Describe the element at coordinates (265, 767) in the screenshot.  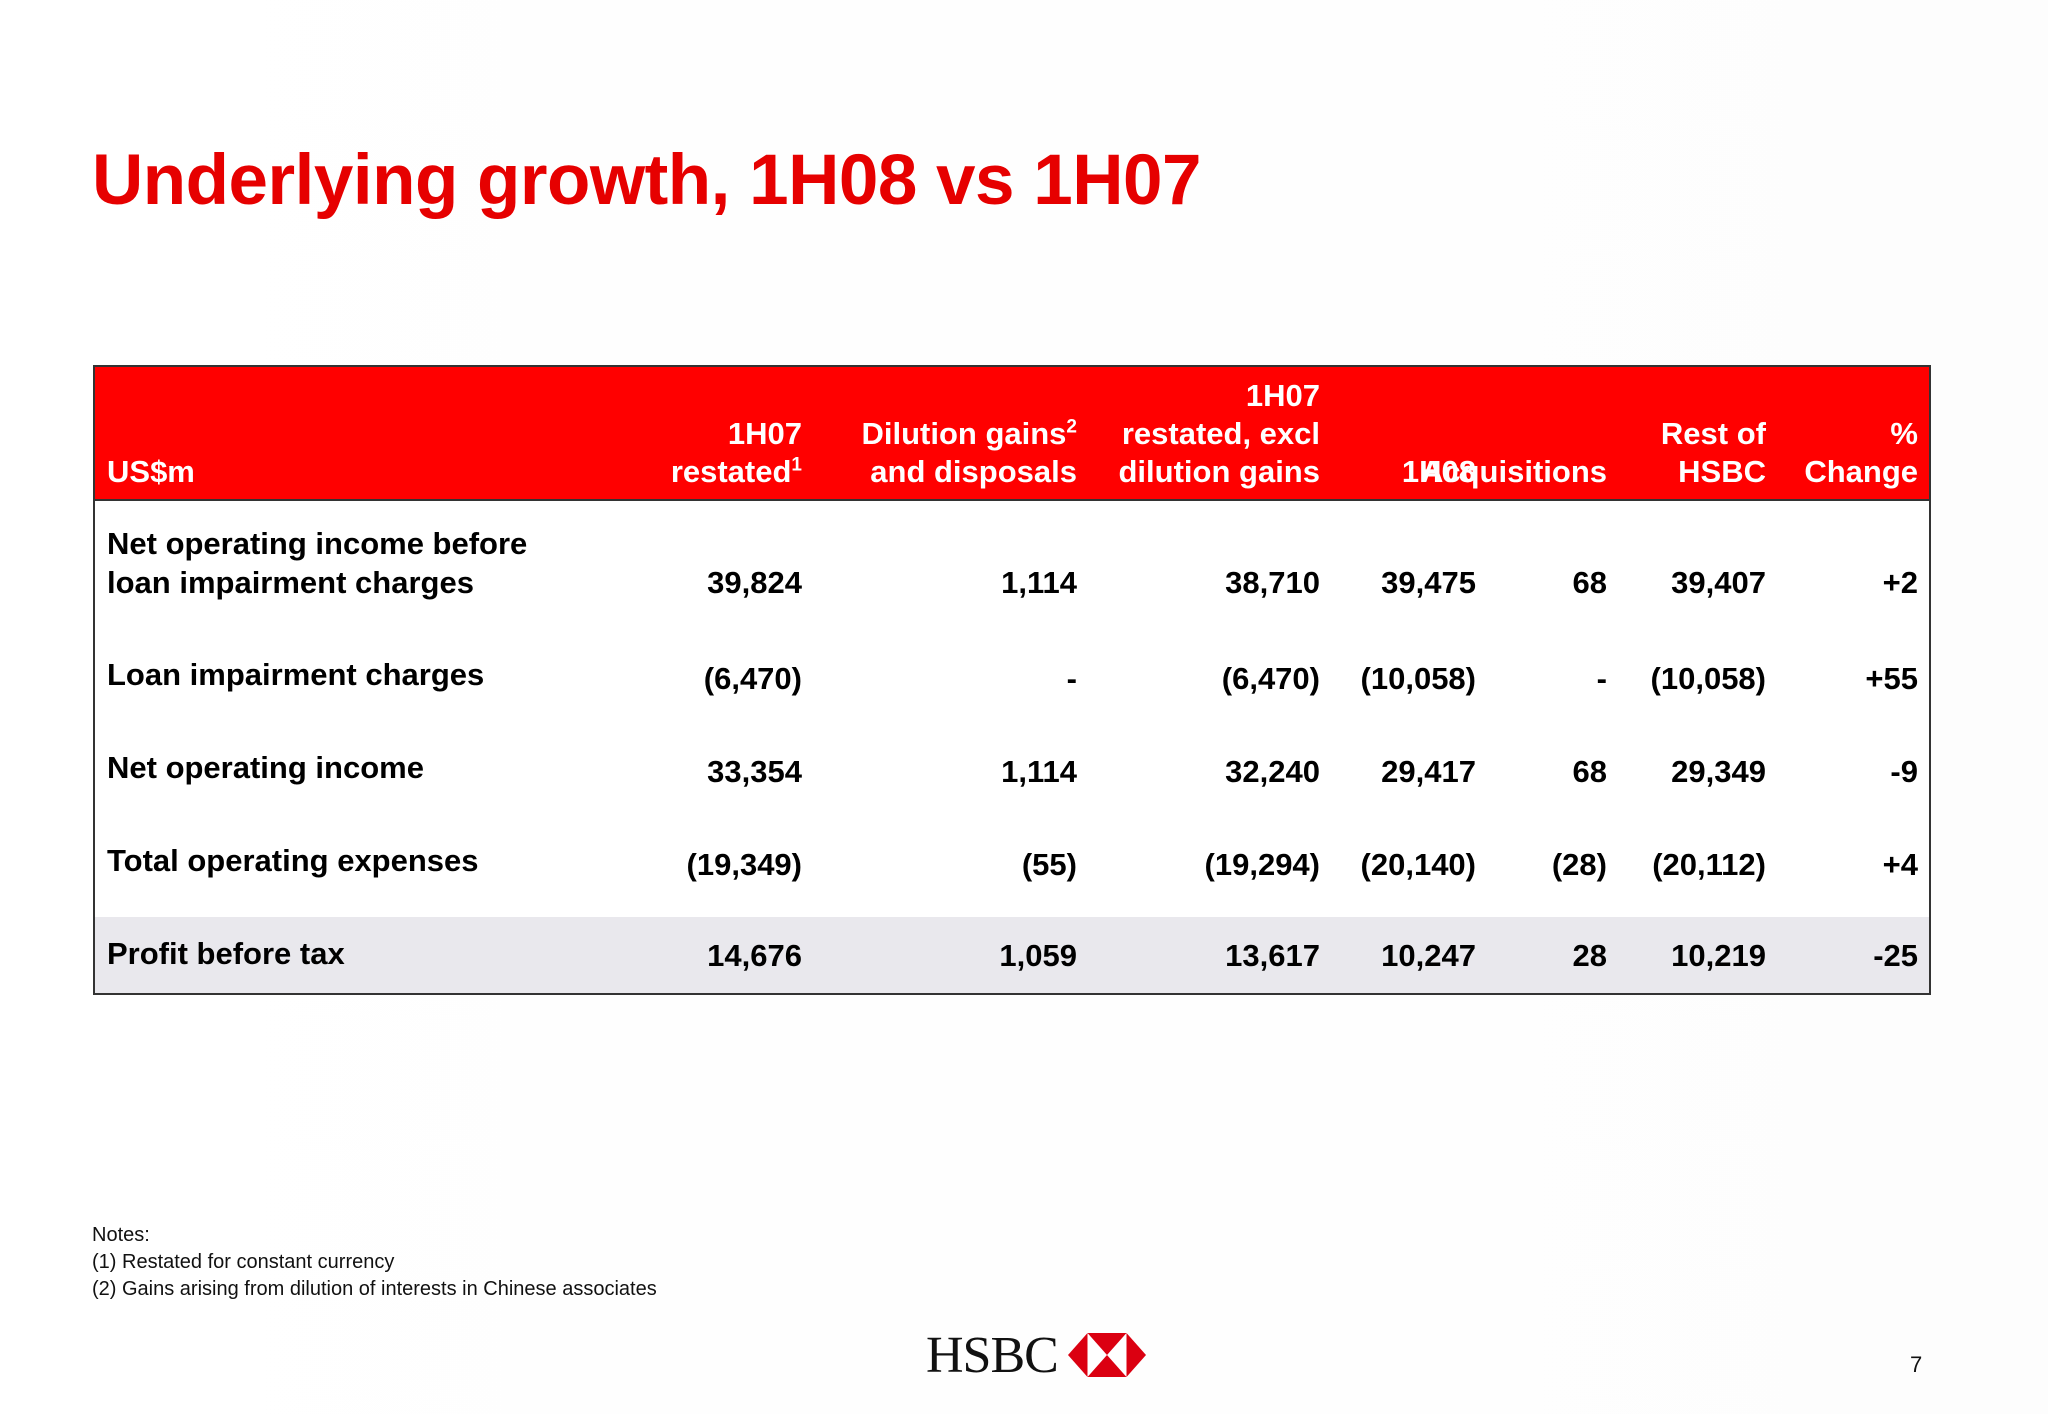
I see `row-label: Net operating income` at that location.